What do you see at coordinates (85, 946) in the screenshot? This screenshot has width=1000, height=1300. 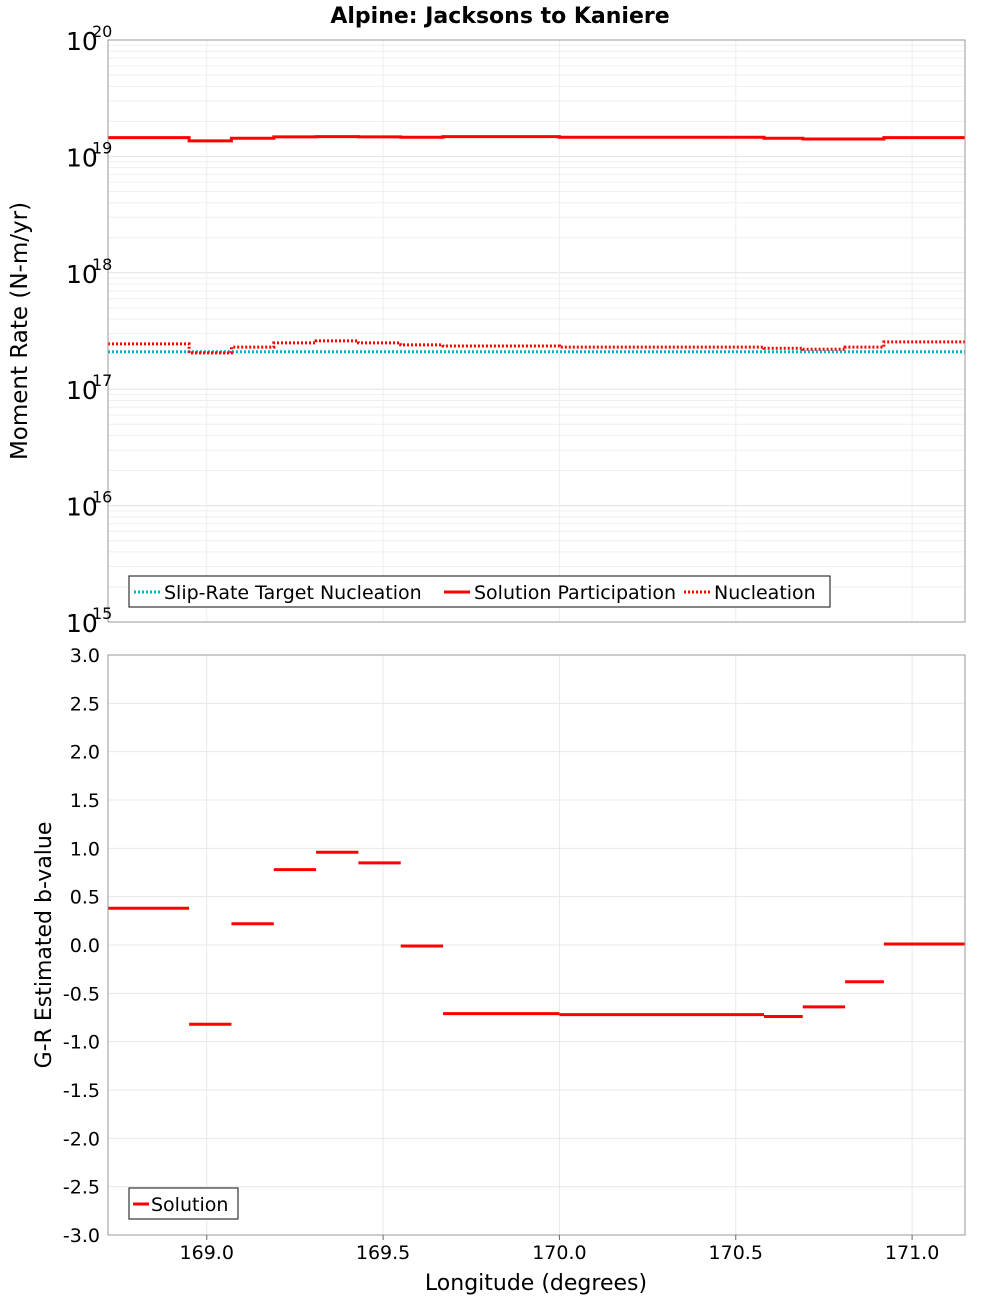 I see `b-value-y-tick-label: 0.0` at bounding box center [85, 946].